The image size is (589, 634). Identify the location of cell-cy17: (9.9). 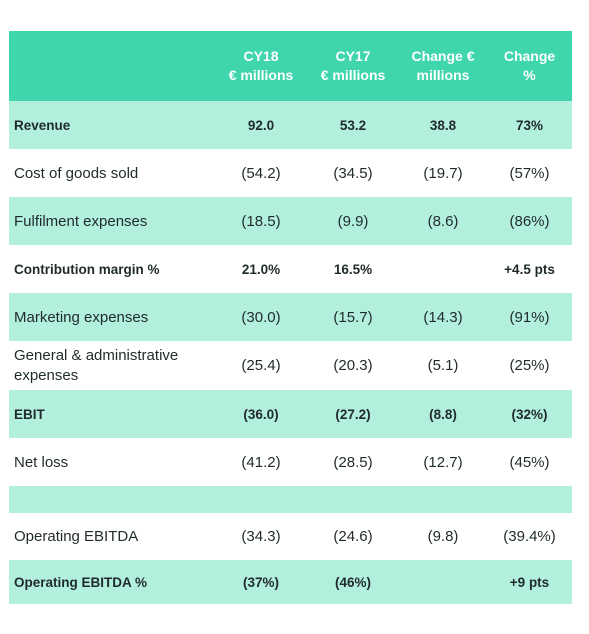
(353, 221).